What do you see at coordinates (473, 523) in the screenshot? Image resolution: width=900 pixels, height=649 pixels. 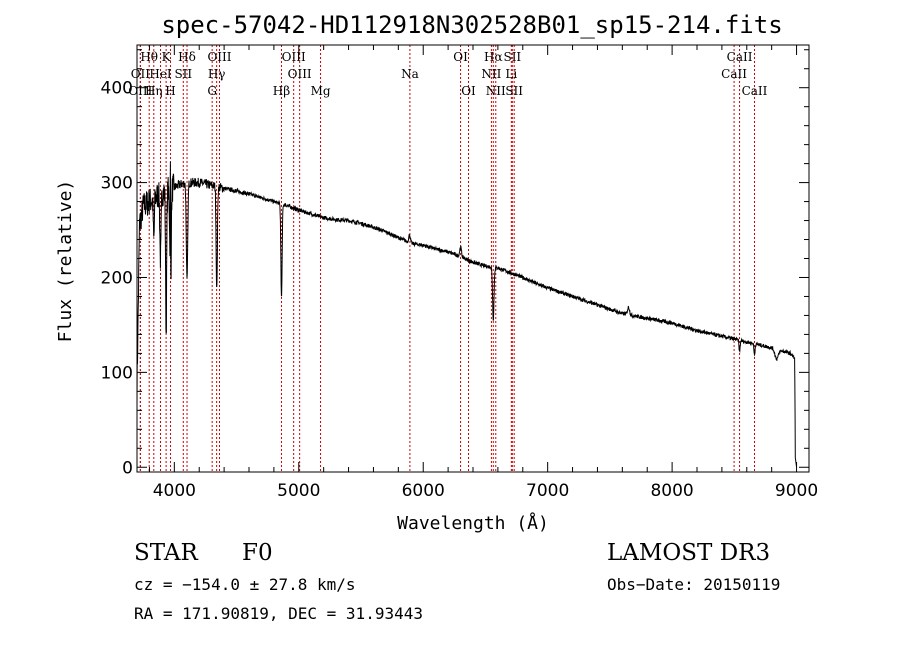 I see `x-axis-label: Wavelength (Å)` at bounding box center [473, 523].